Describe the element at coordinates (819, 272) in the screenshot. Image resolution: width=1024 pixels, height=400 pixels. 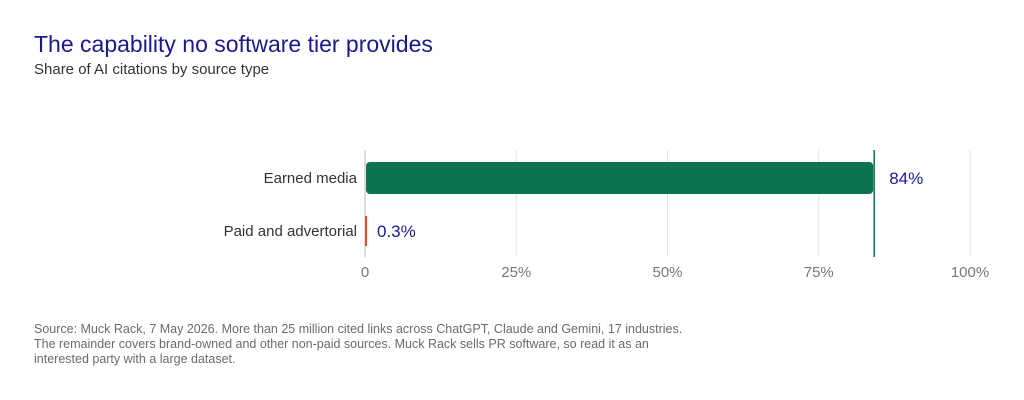
I see `x-tick-label: 75%` at that location.